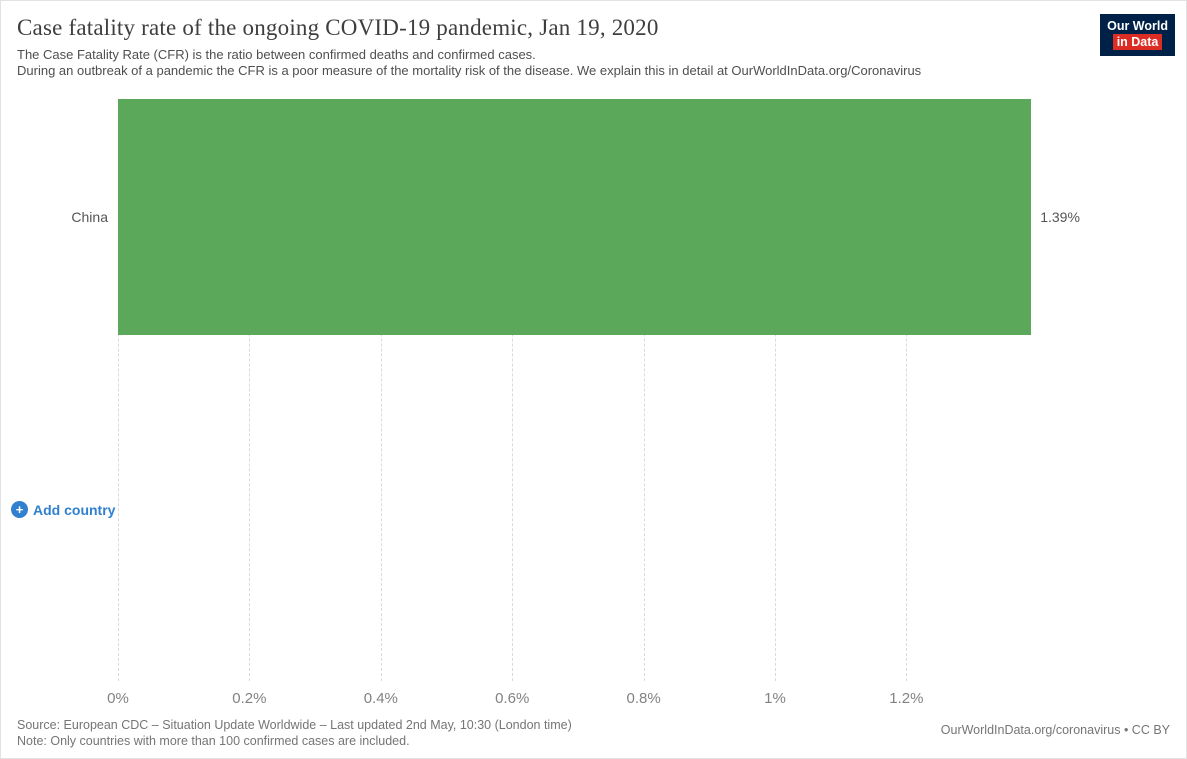 Image resolution: width=1187 pixels, height=759 pixels. I want to click on owid-logo: Our World in Data, so click(1137, 35).